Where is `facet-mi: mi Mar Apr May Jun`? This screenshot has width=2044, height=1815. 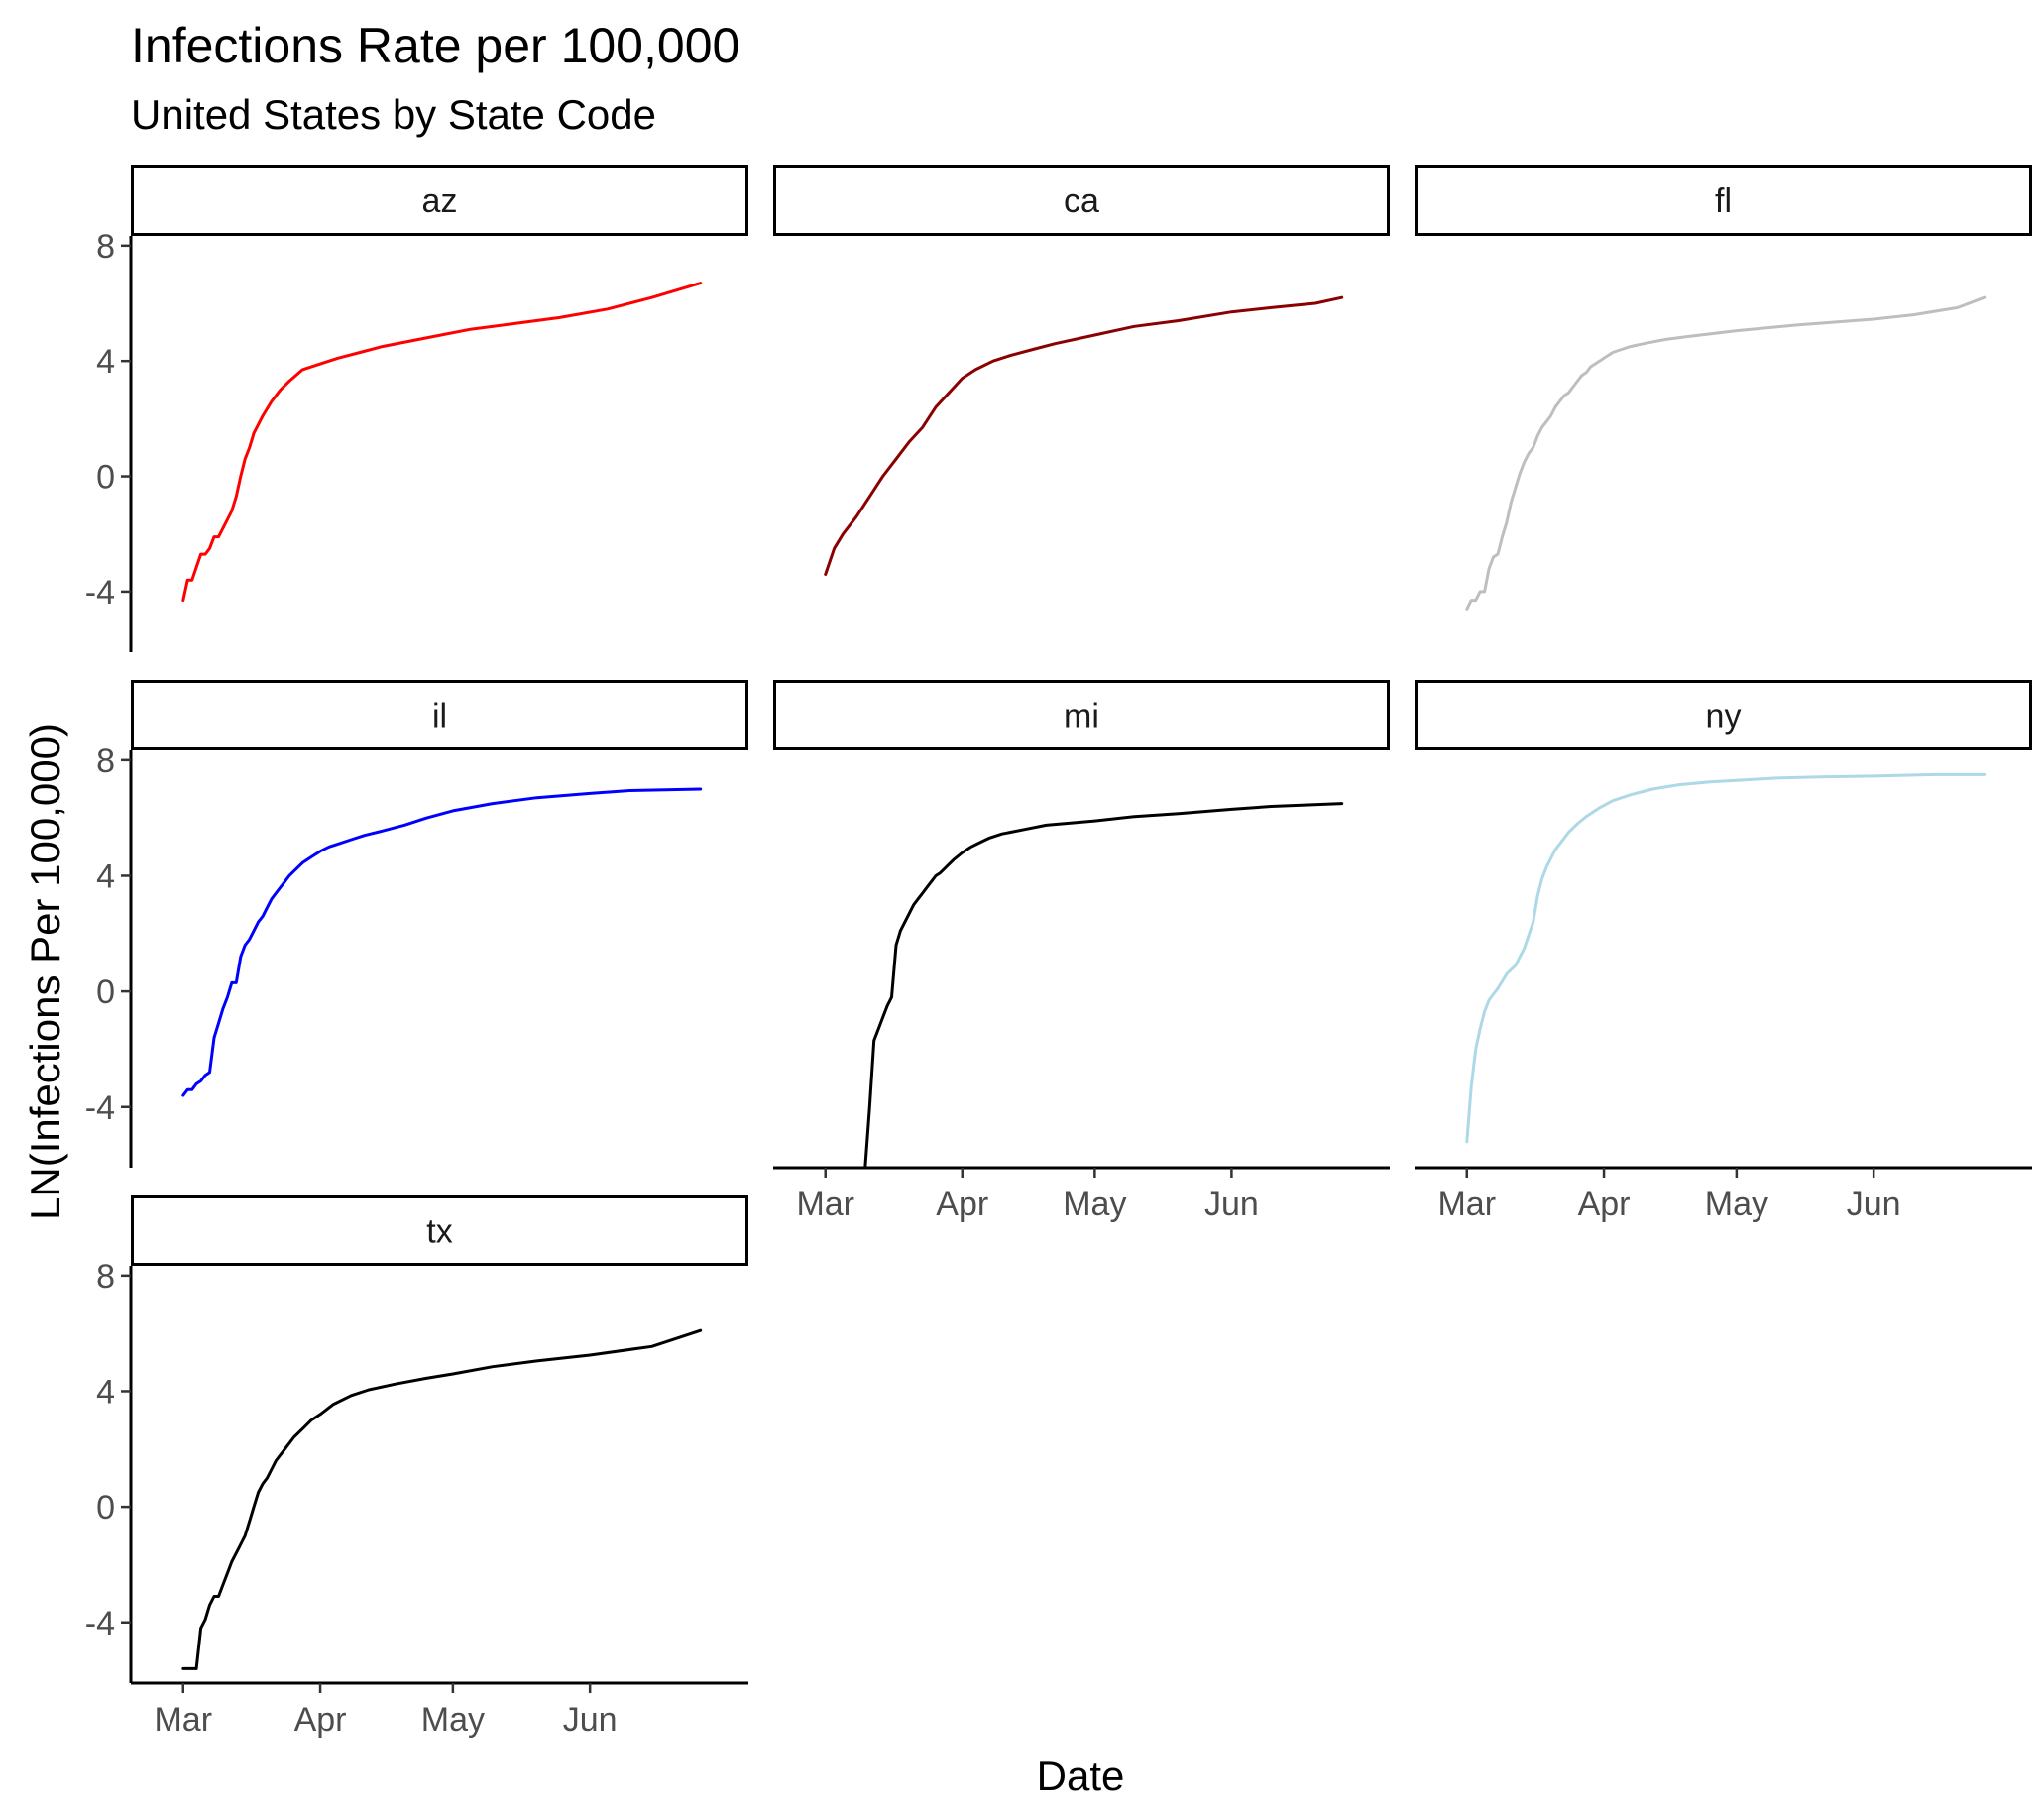
facet-mi: mi Mar Apr May Jun is located at coordinates (1081, 951).